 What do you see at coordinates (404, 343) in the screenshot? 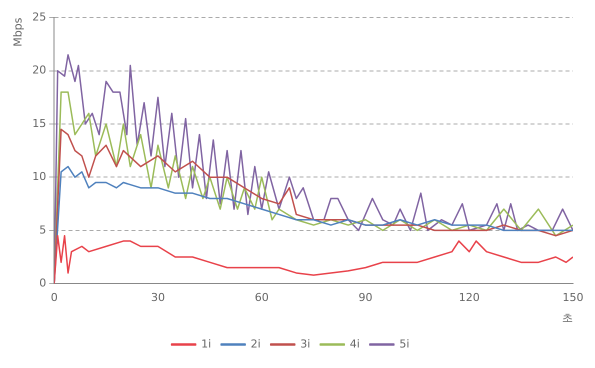
I see `legend-label: 5i` at bounding box center [404, 343].